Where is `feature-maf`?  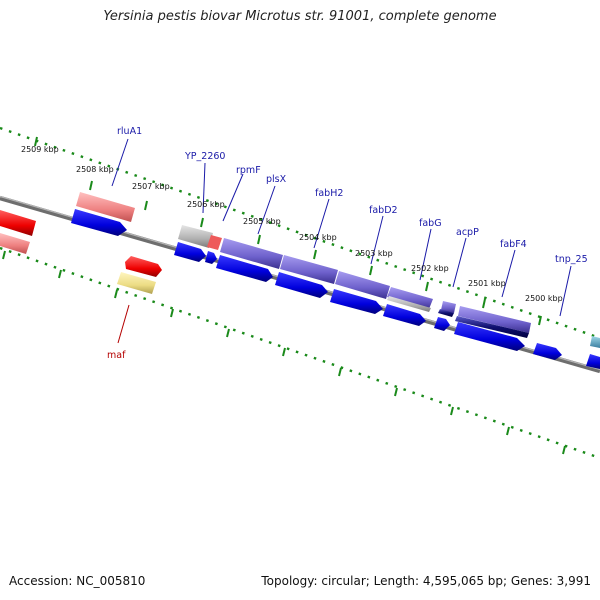 feature-maf is located at coordinates (139, 275).